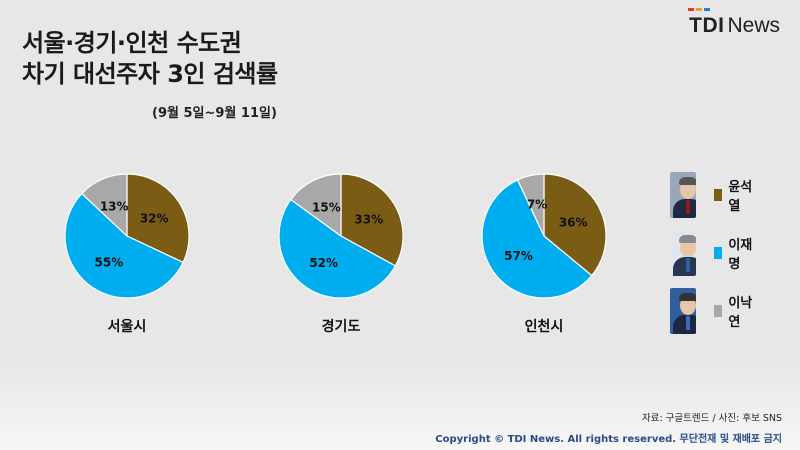  I want to click on pie-value-label-seoul-1: 55%, so click(109, 263).